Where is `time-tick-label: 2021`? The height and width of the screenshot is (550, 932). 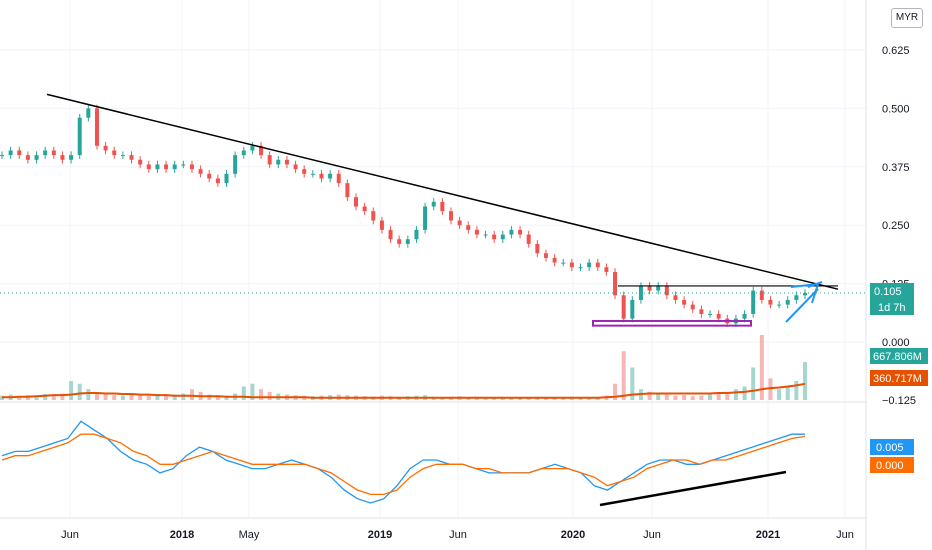
time-tick-label: 2021 is located at coordinates (768, 535).